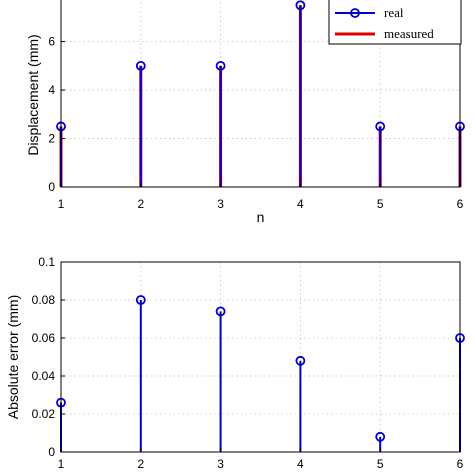 The height and width of the screenshot is (474, 474). Describe the element at coordinates (409, 33) in the screenshot. I see `legend-measured-label: measured` at that location.